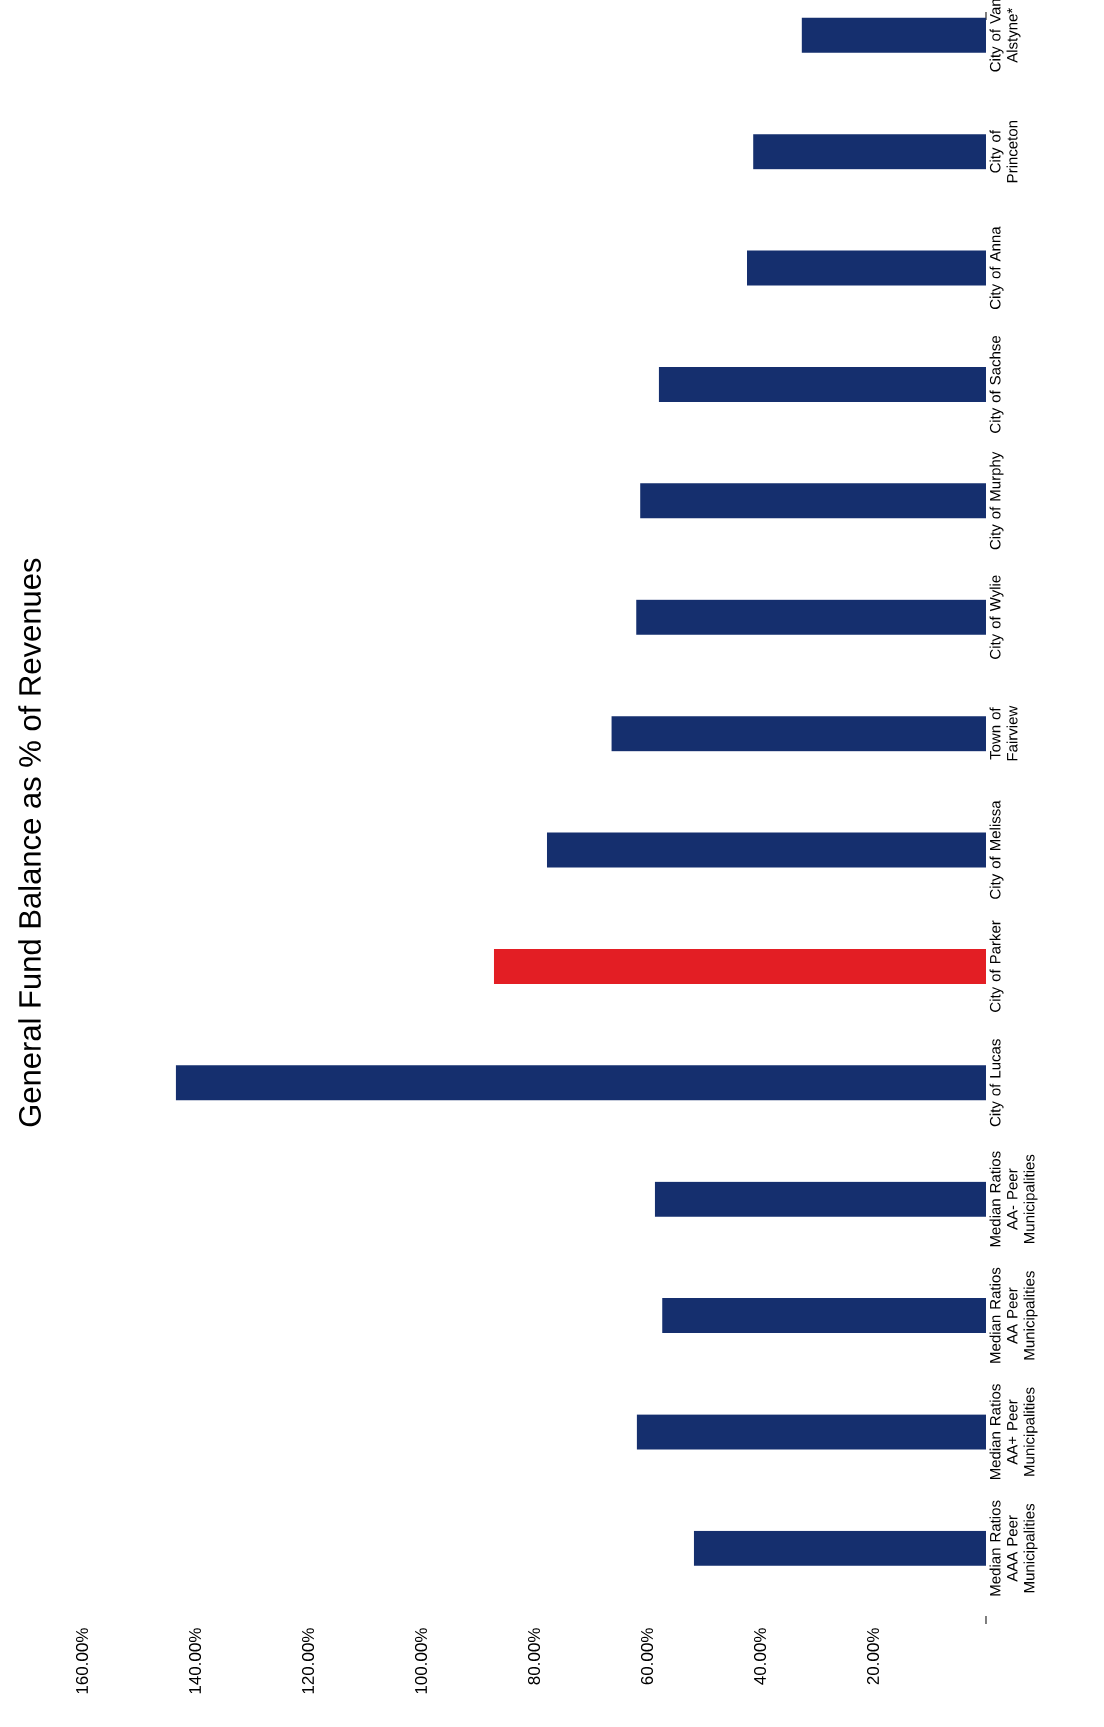 The height and width of the screenshot is (1727, 1104). I want to click on y-tick-label: City of Princeton, so click(1003, 151).